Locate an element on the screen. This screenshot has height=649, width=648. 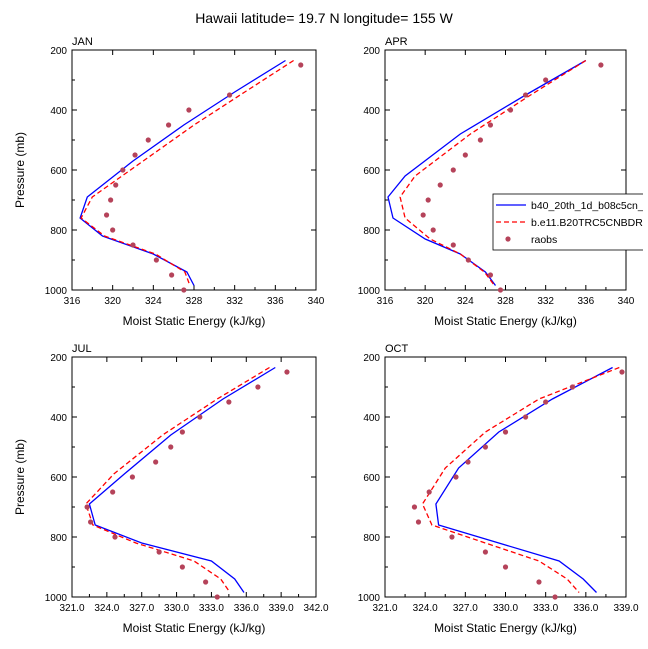
legend-label: b.e11.B20TRC5CNBDRD.f09_g16.001 is located at coordinates (589, 223).